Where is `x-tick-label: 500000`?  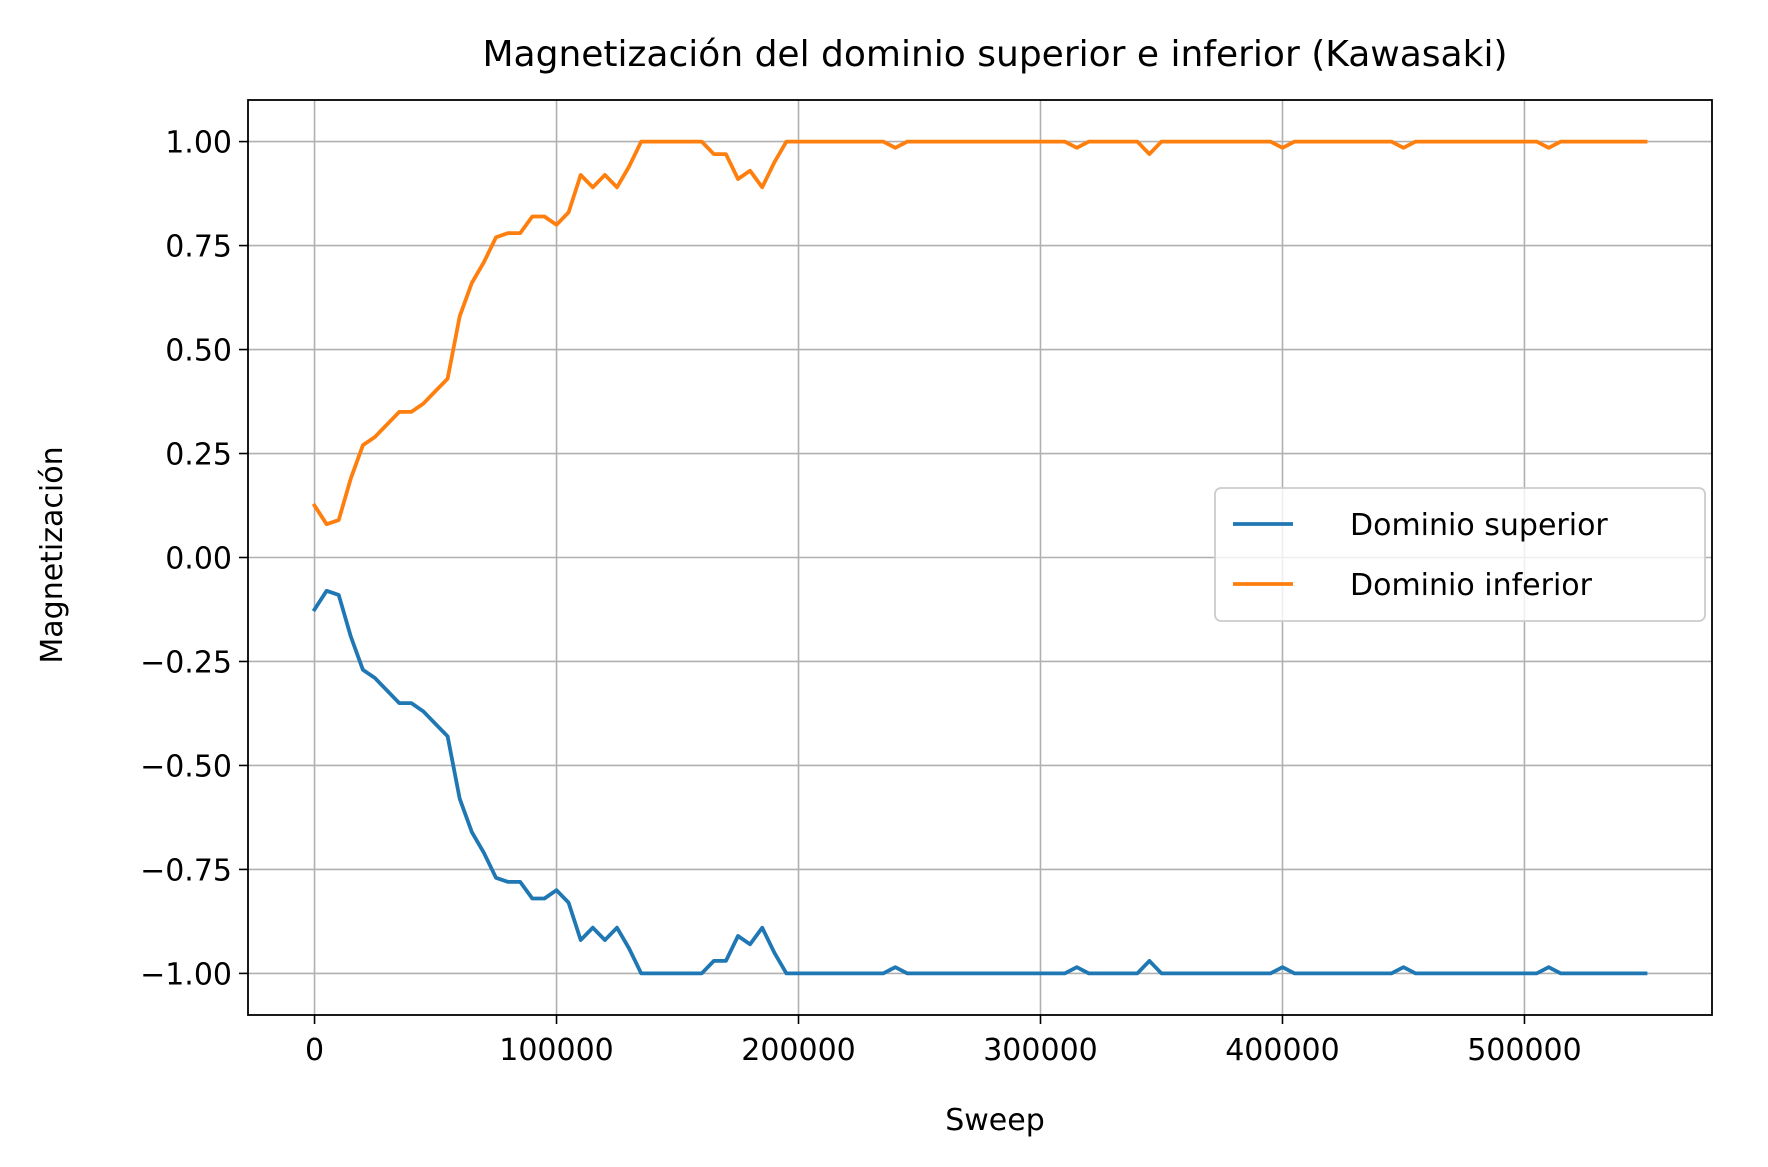
x-tick-label: 500000 is located at coordinates (1524, 1050).